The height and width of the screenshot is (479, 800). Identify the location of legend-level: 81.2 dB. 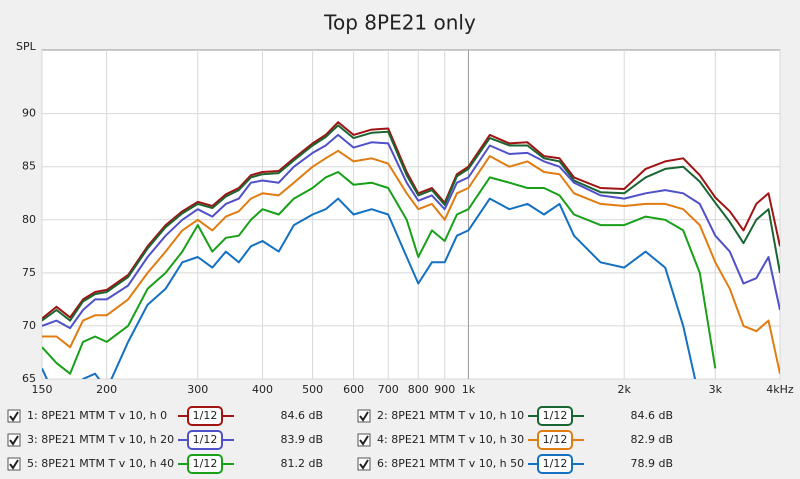
(301, 463).